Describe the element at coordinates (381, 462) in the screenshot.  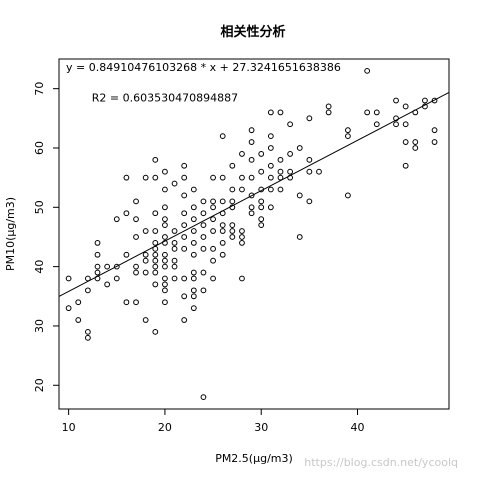
I see `watermark-text: https://blog.csdn.net/ycoolq` at that location.